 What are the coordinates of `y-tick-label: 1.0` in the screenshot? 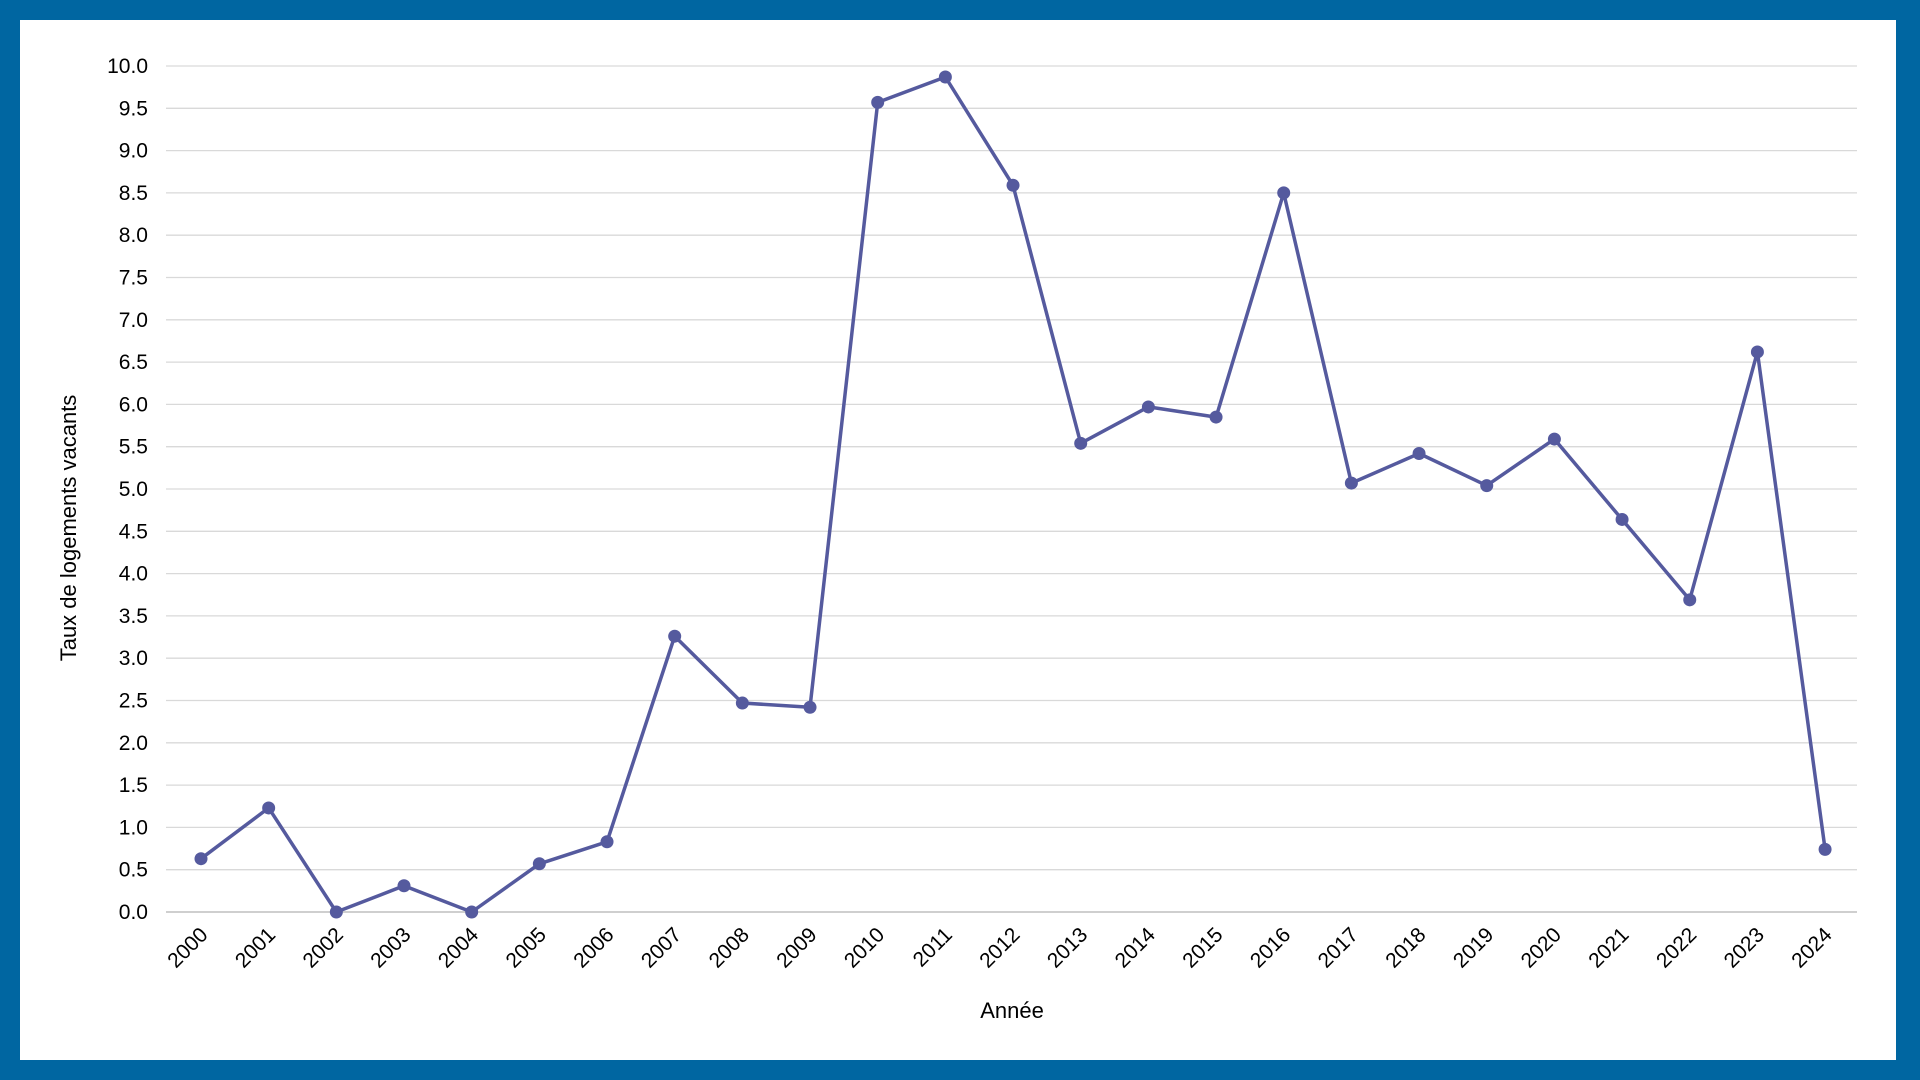 It's located at (133, 827).